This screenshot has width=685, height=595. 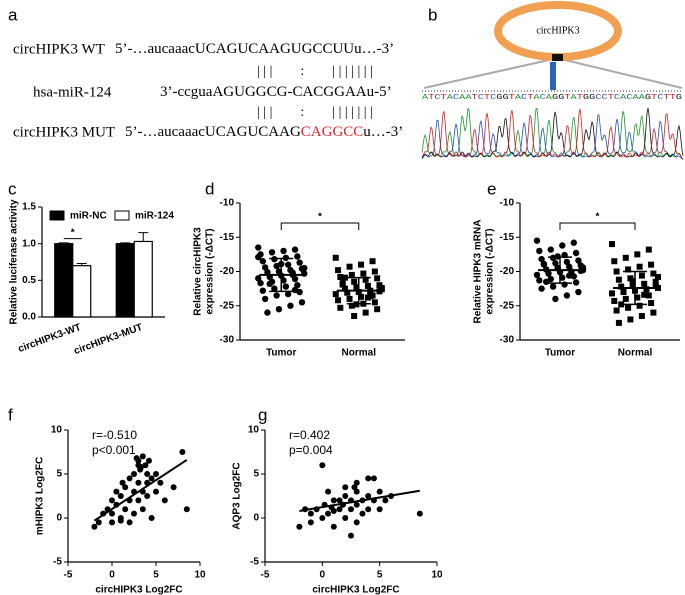 I want to click on x-tick-label: -5, so click(x=265, y=575).